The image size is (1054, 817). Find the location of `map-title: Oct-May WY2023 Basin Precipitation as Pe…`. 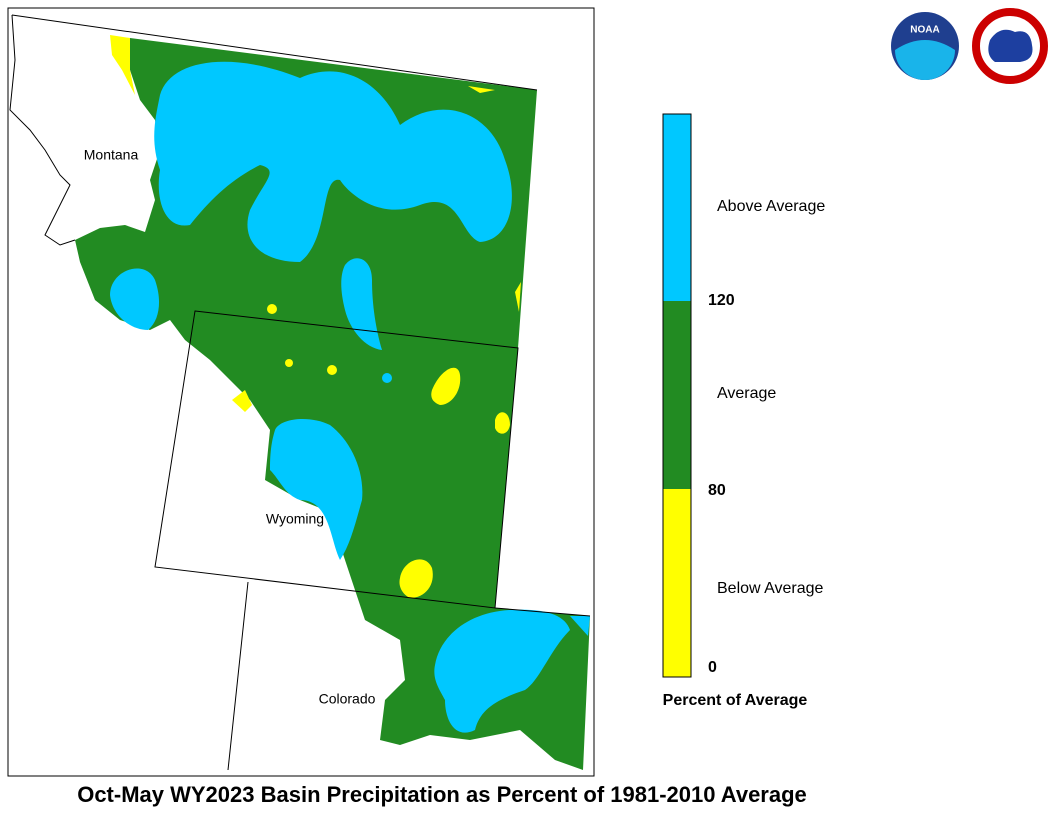

map-title: Oct-May WY2023 Basin Precipitation as Pe… is located at coordinates (442, 794).